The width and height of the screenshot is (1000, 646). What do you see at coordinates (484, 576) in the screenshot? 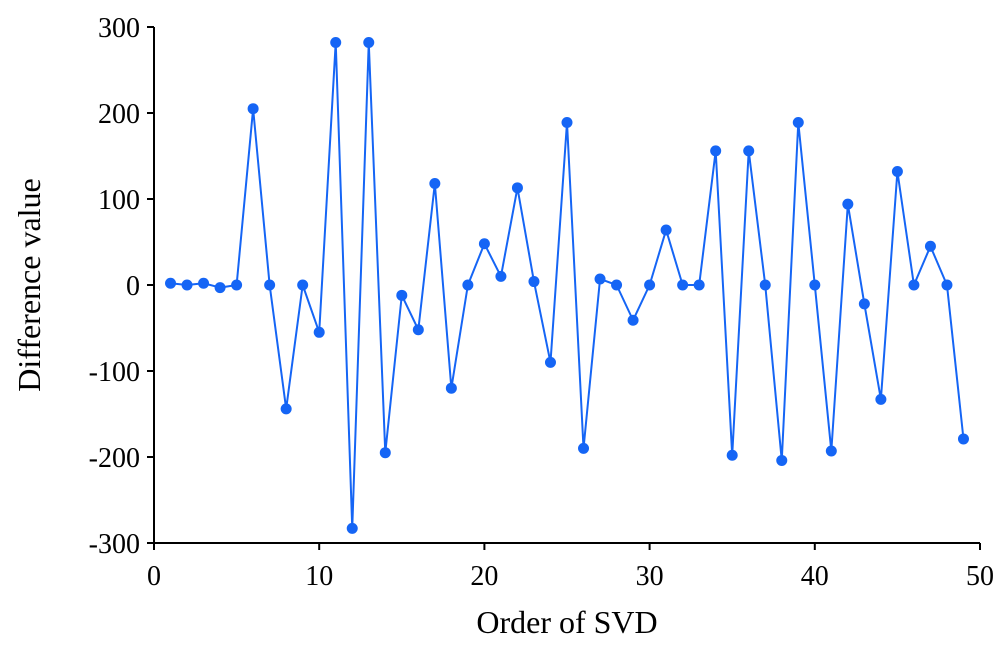
I see `x-tick-label: 20` at bounding box center [484, 576].